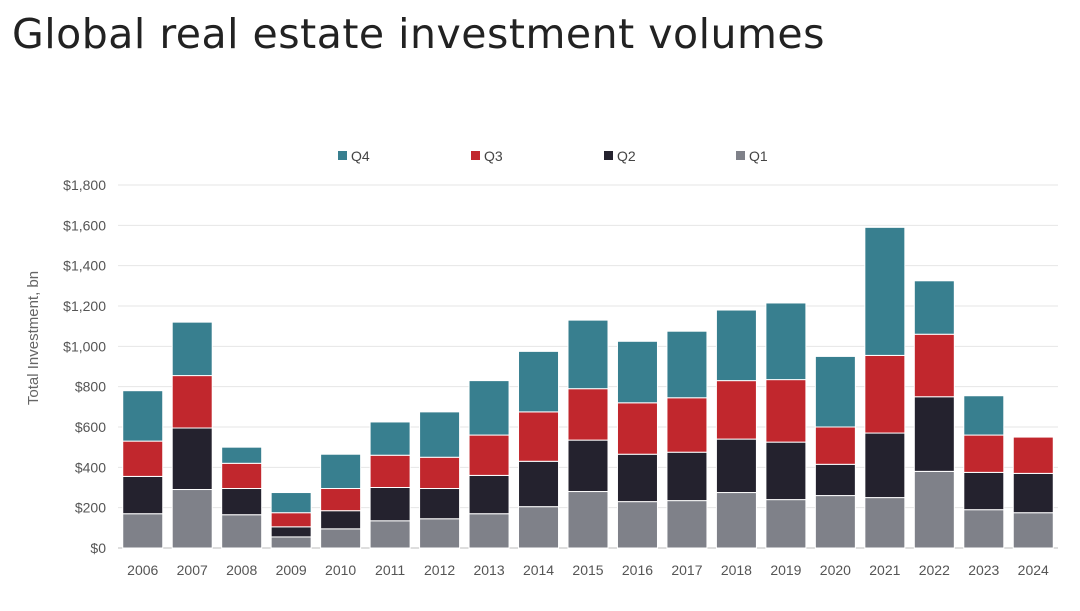  What do you see at coordinates (984, 529) in the screenshot?
I see `bar-segment-q1-2023` at bounding box center [984, 529].